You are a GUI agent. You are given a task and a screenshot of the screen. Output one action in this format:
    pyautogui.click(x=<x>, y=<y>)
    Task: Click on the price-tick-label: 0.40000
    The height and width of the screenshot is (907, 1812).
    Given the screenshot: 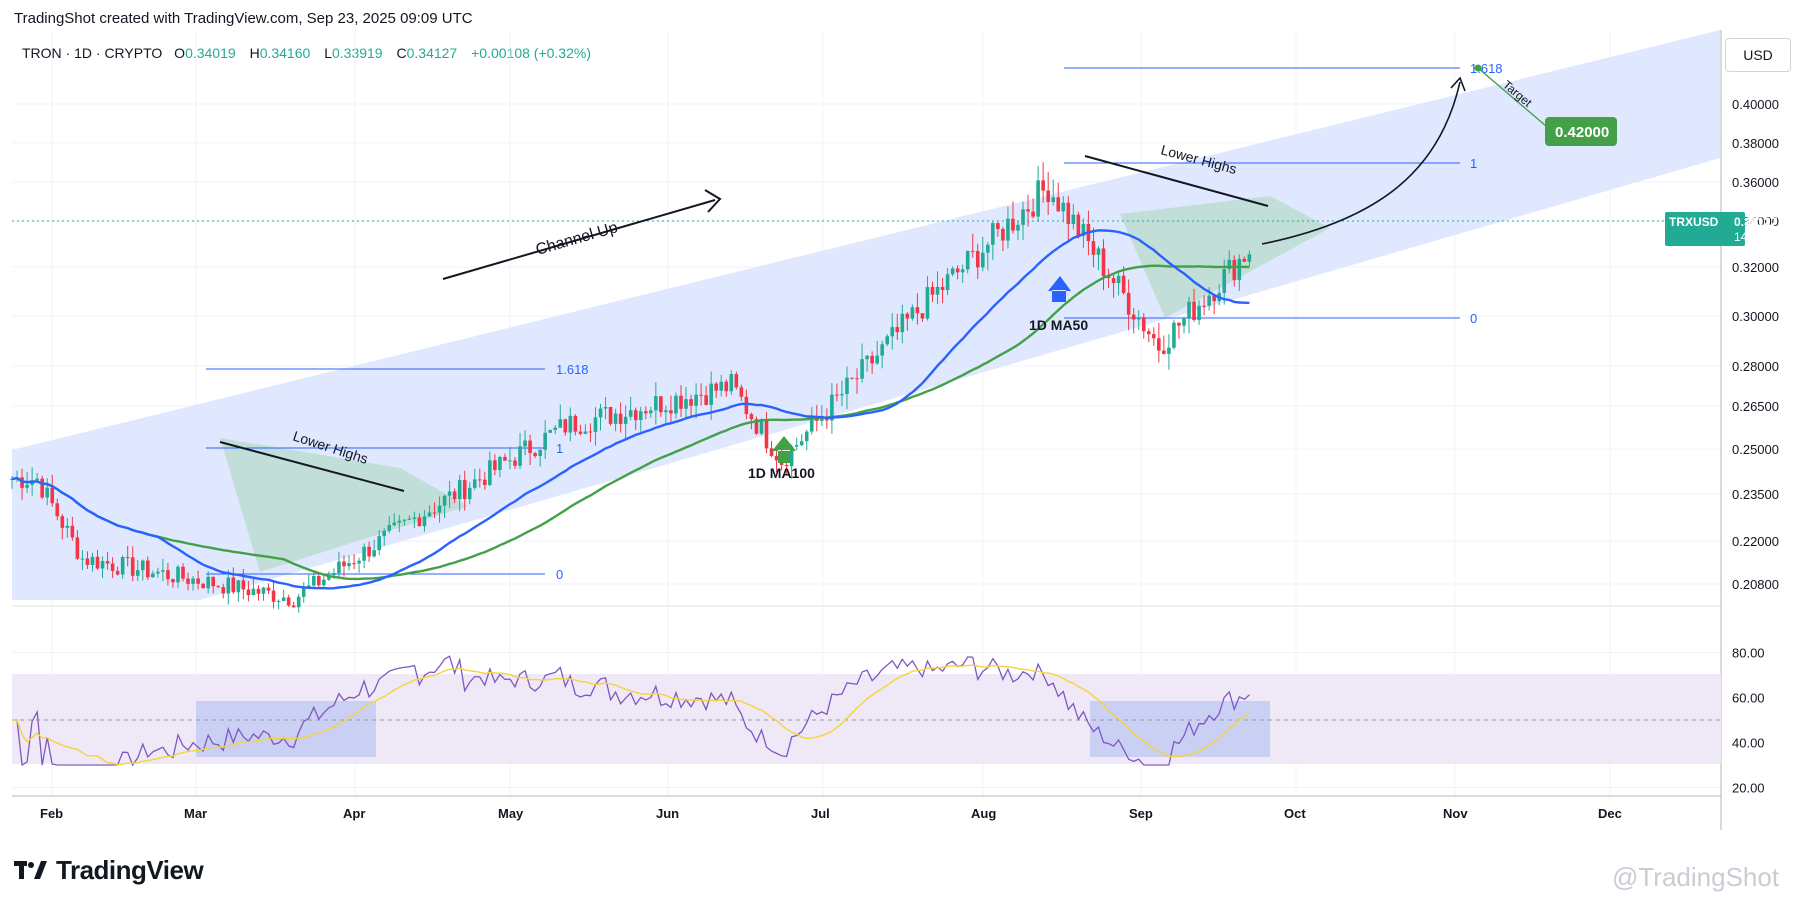 What is the action you would take?
    pyautogui.click(x=1755, y=104)
    